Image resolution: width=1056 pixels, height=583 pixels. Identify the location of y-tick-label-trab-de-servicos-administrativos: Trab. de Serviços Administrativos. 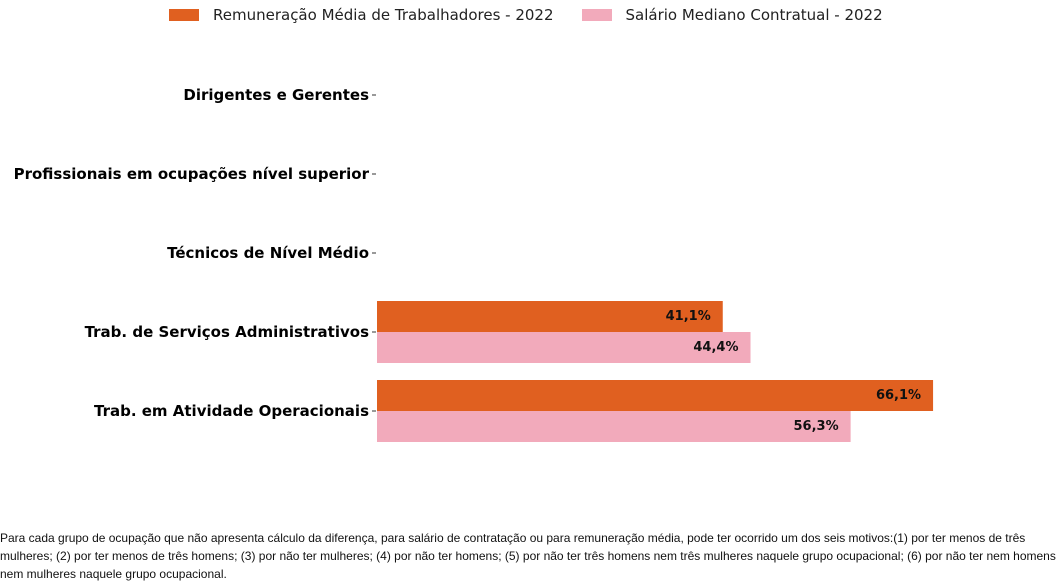
(227, 332).